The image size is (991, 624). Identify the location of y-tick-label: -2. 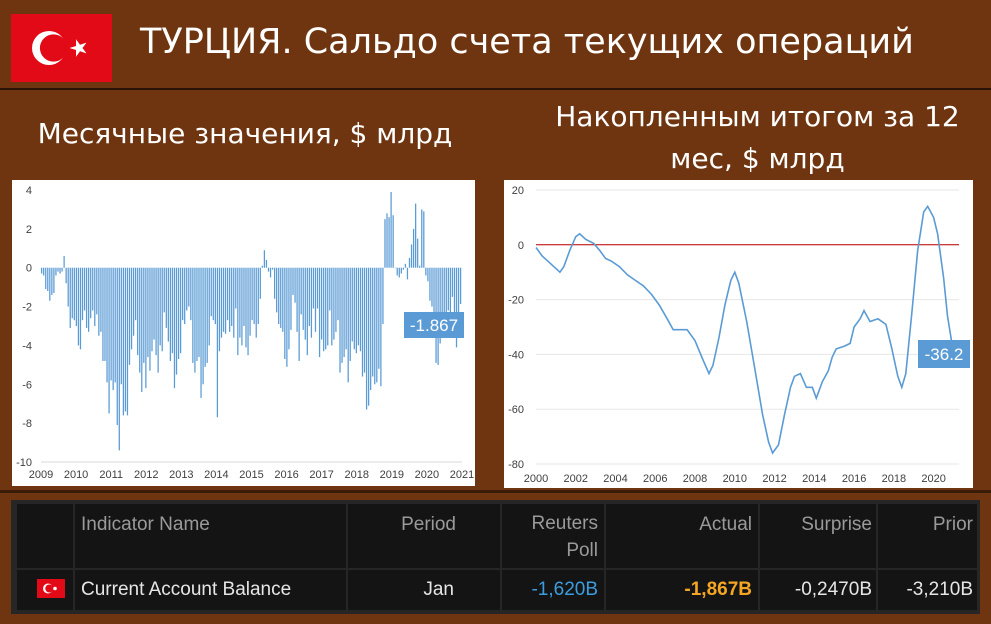
(27, 308).